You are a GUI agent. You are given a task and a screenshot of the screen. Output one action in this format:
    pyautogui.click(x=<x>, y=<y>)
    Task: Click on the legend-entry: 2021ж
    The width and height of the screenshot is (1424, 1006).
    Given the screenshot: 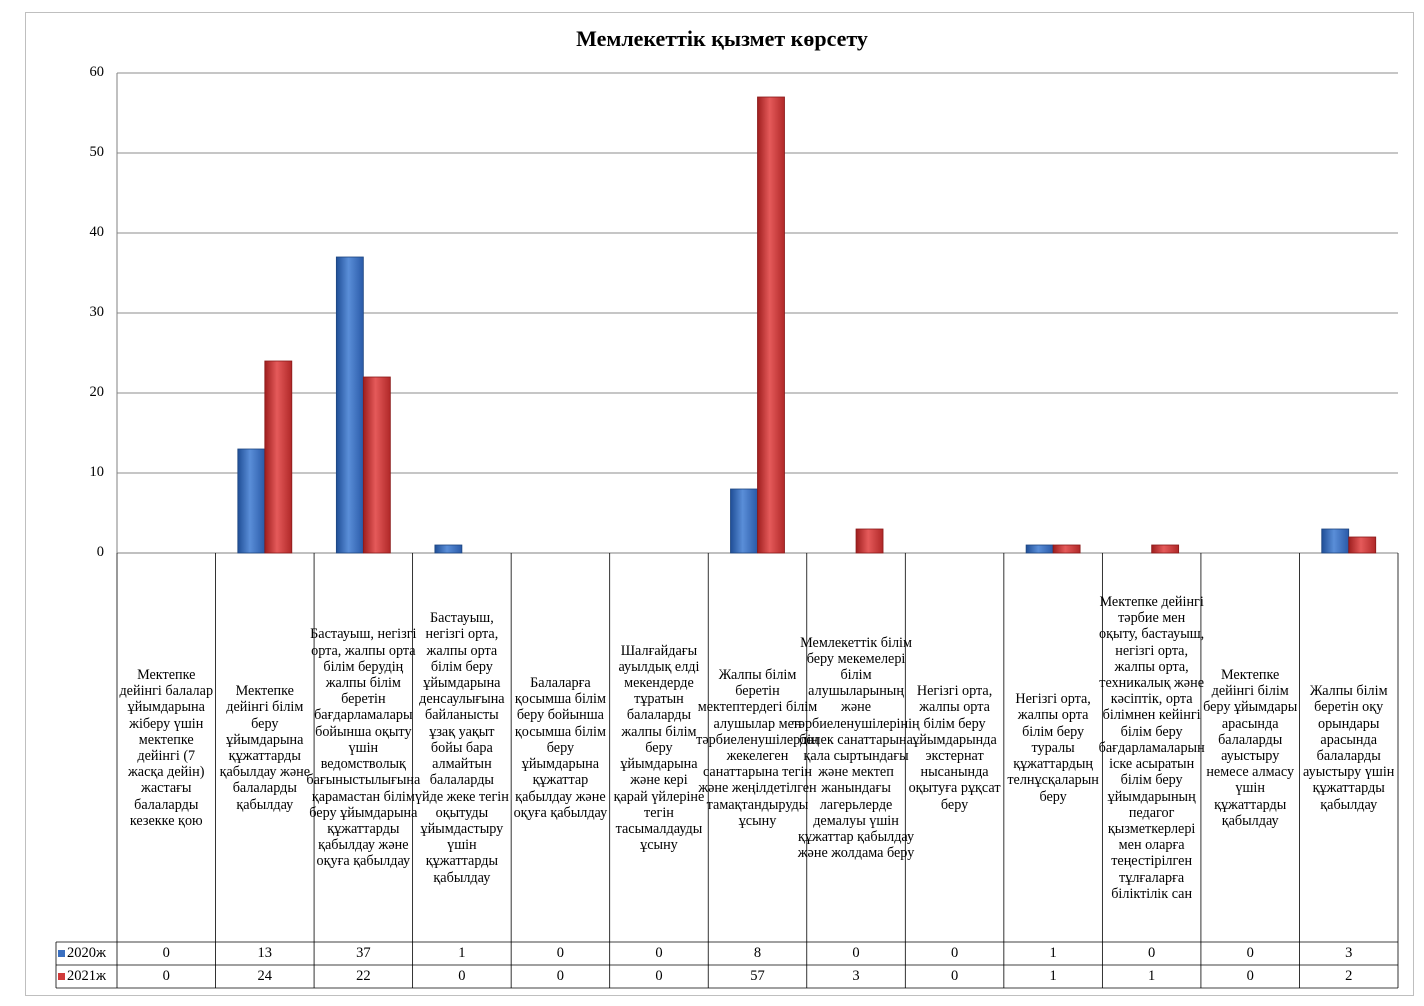 What is the action you would take?
    pyautogui.click(x=82, y=976)
    